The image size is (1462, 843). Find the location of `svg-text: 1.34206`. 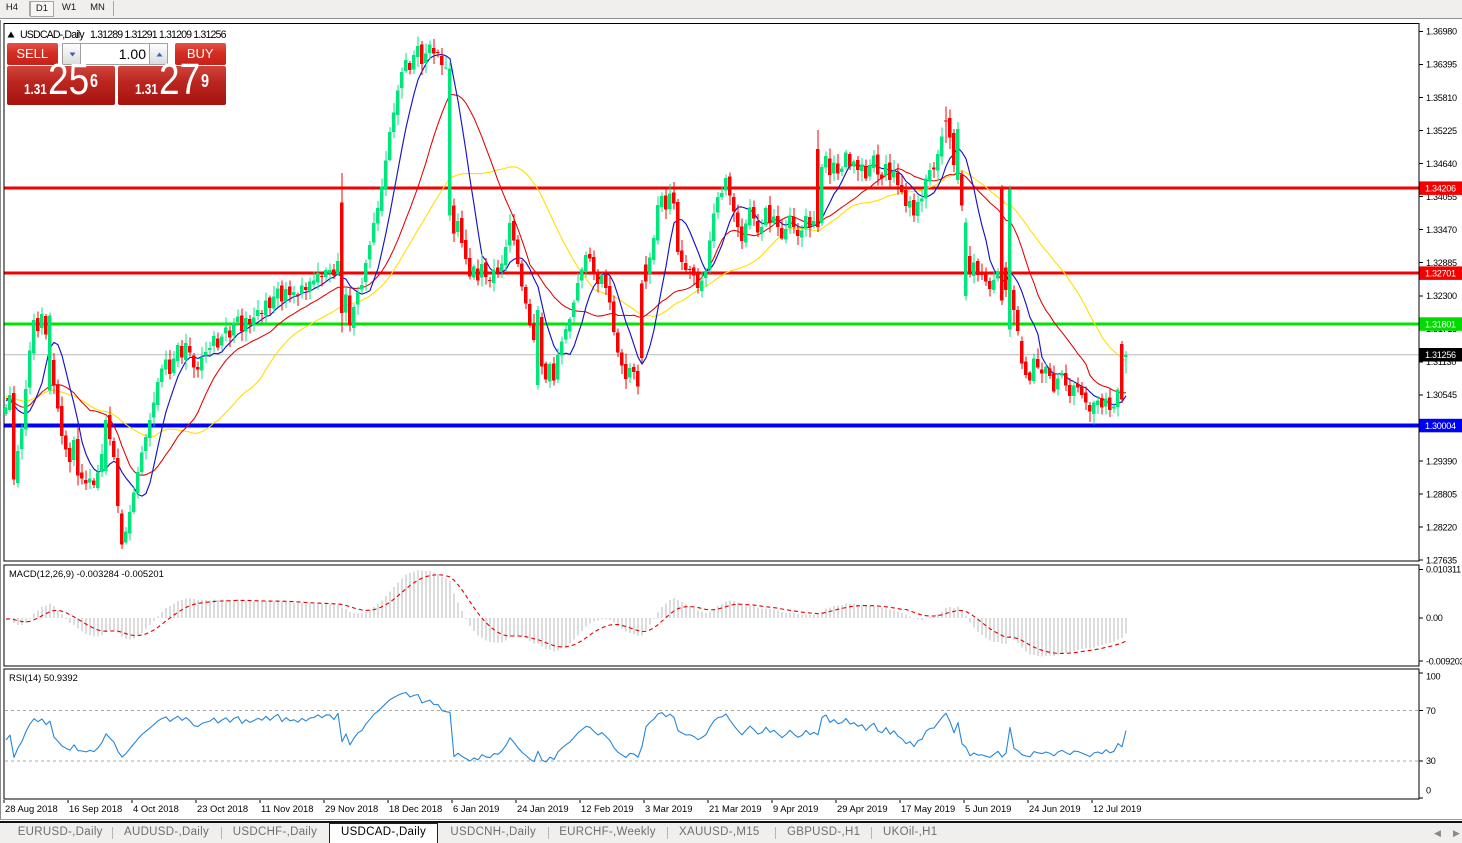

svg-text: 1.34206 is located at coordinates (1440, 189).